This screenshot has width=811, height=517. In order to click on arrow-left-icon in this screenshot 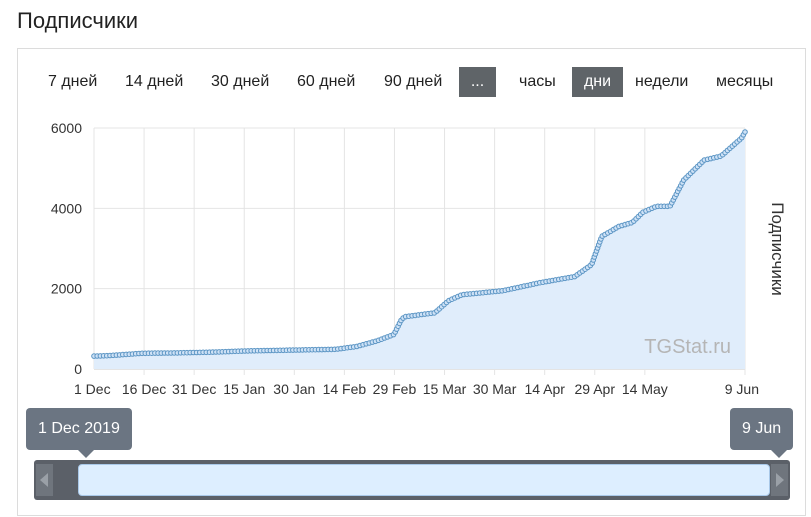, I will do `click(44, 480)`.